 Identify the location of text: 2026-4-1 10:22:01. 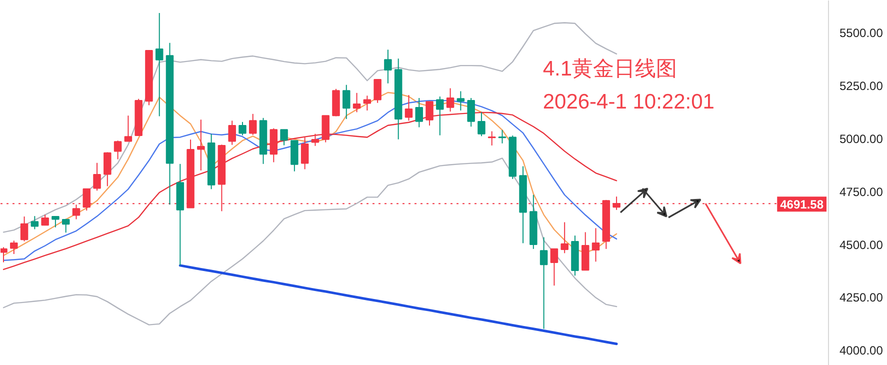
(628, 102).